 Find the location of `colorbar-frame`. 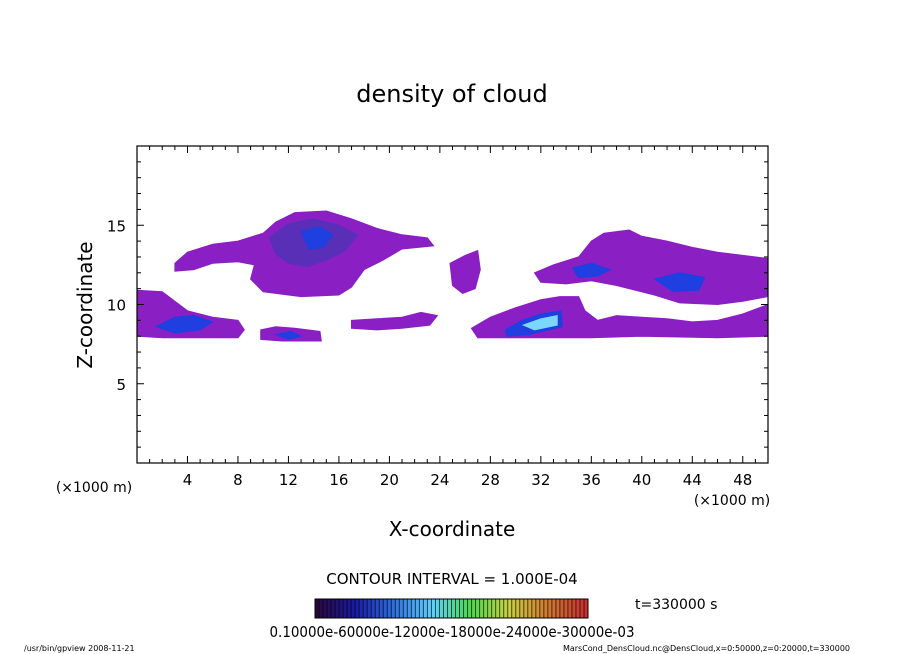

colorbar-frame is located at coordinates (451, 608).